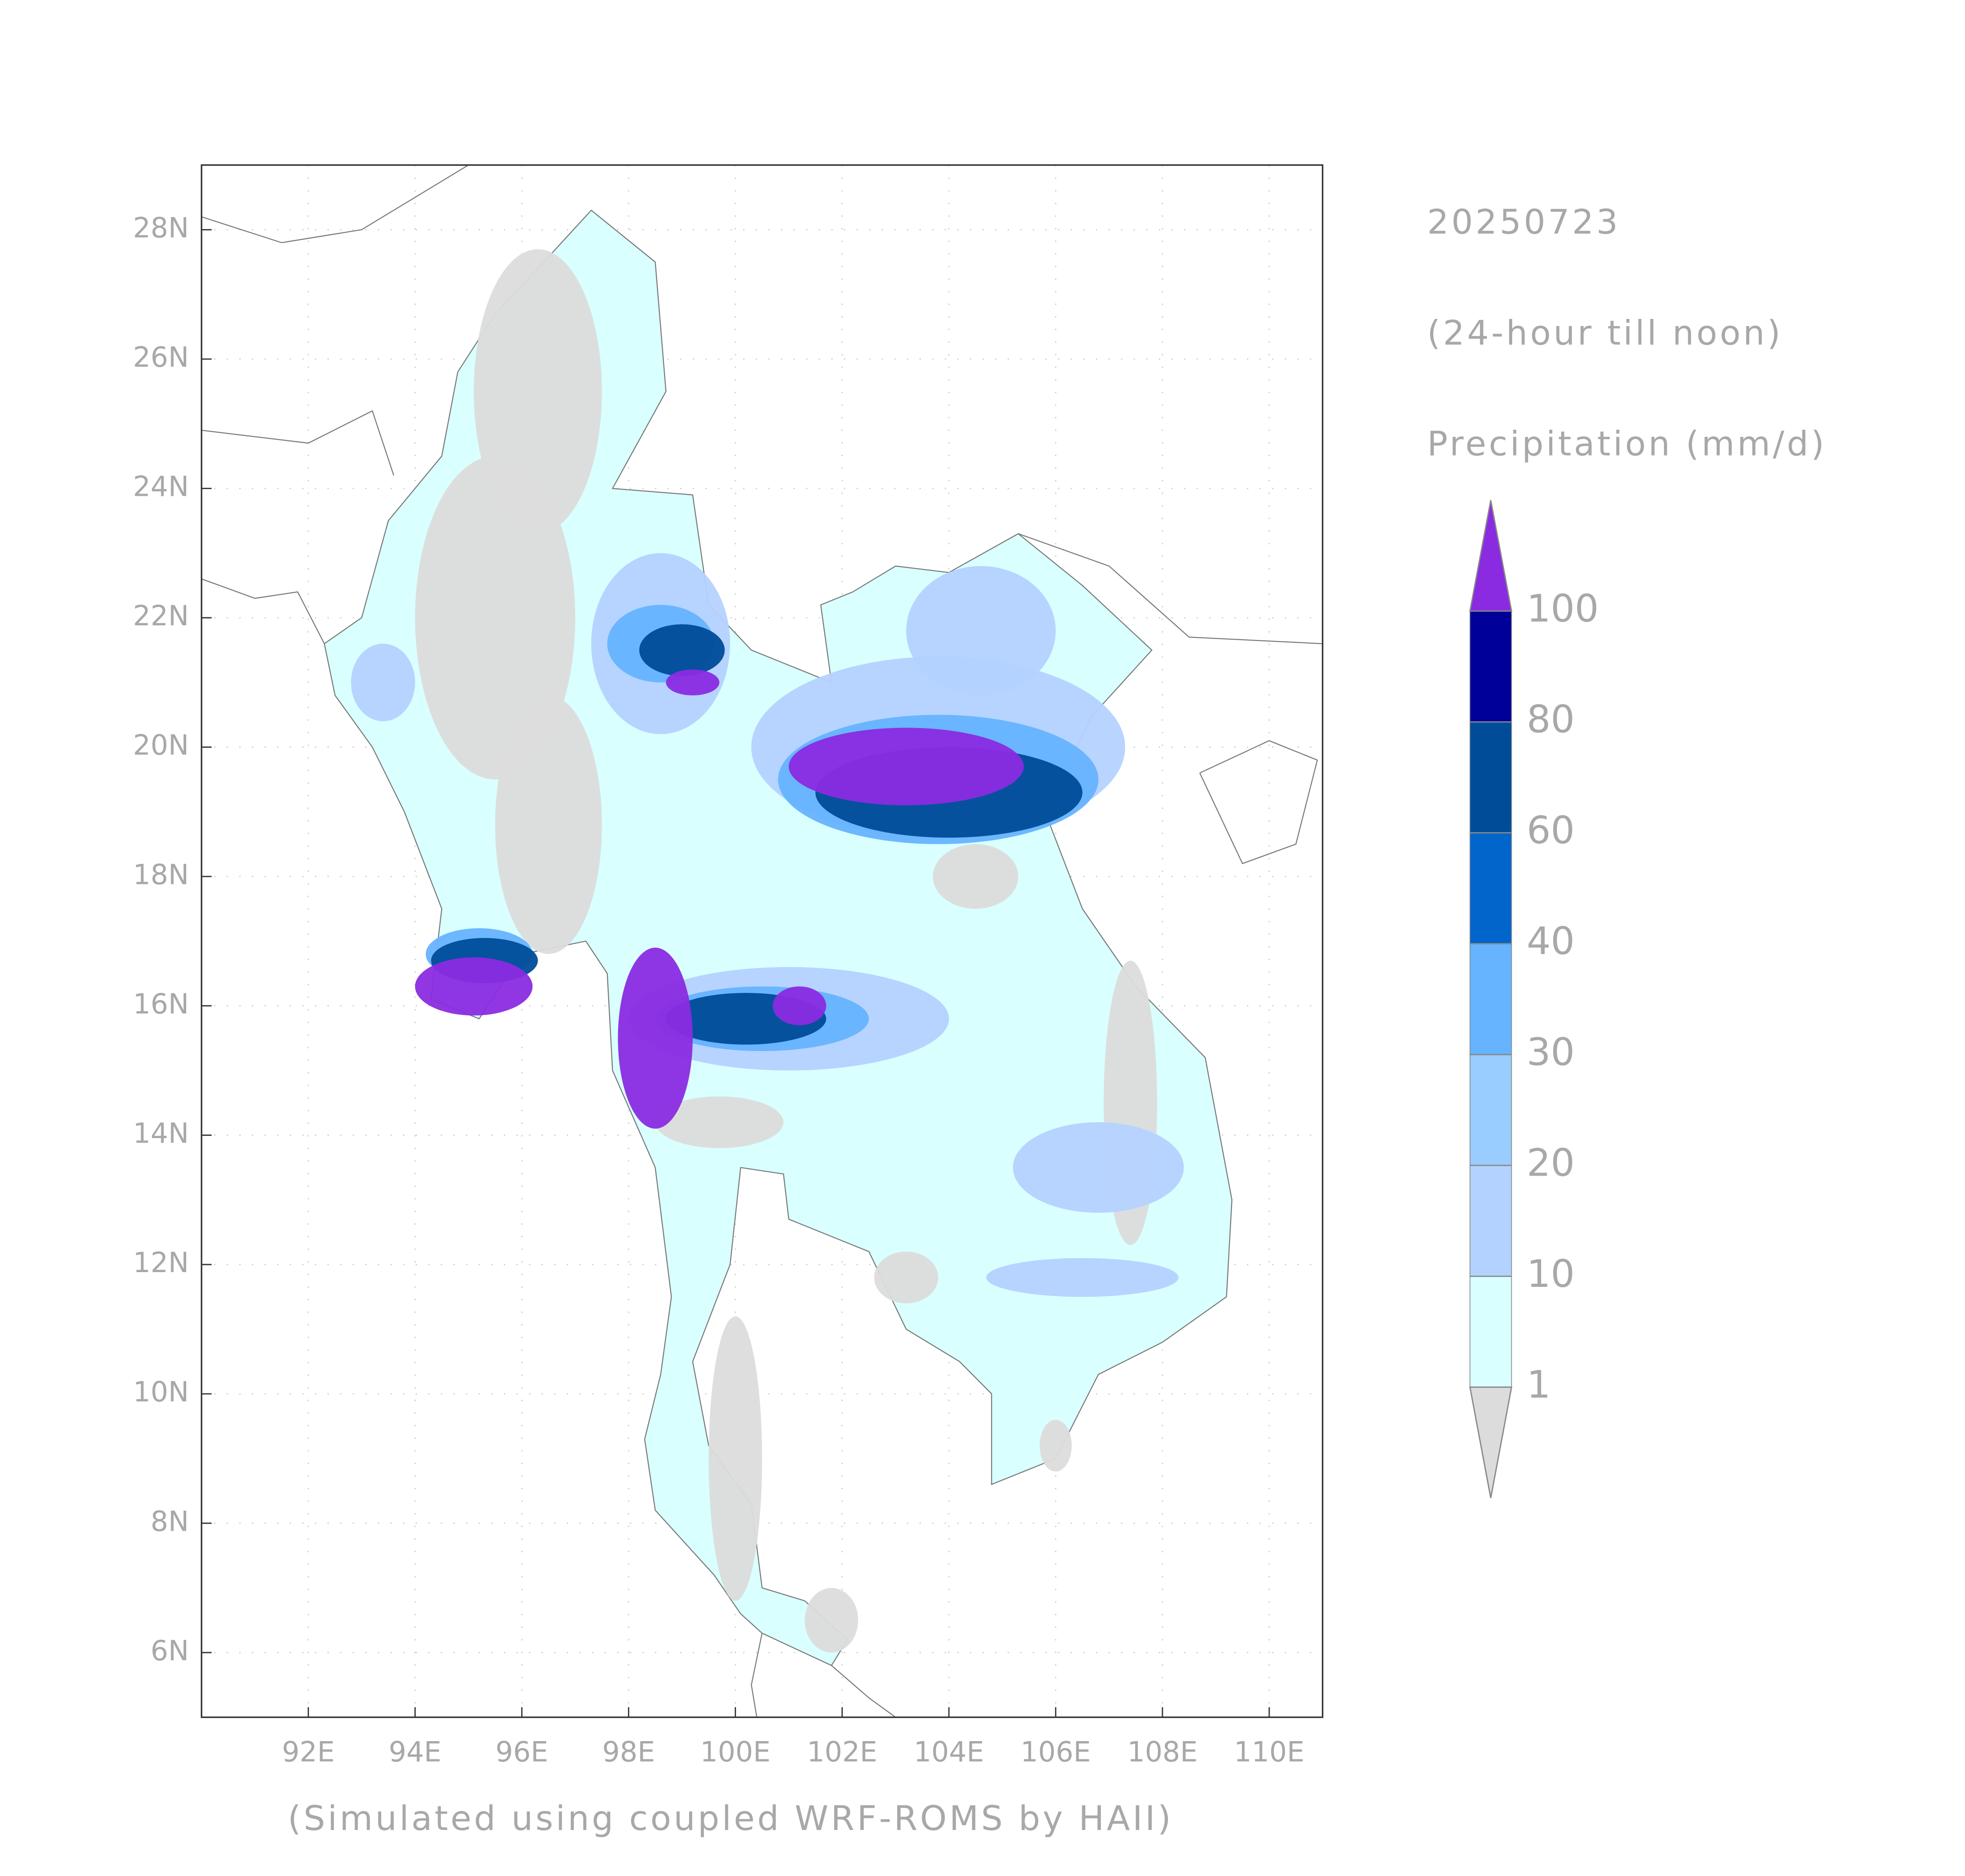 This screenshot has height=1876, width=1965. I want to click on colorbar-label: 60, so click(1550, 830).